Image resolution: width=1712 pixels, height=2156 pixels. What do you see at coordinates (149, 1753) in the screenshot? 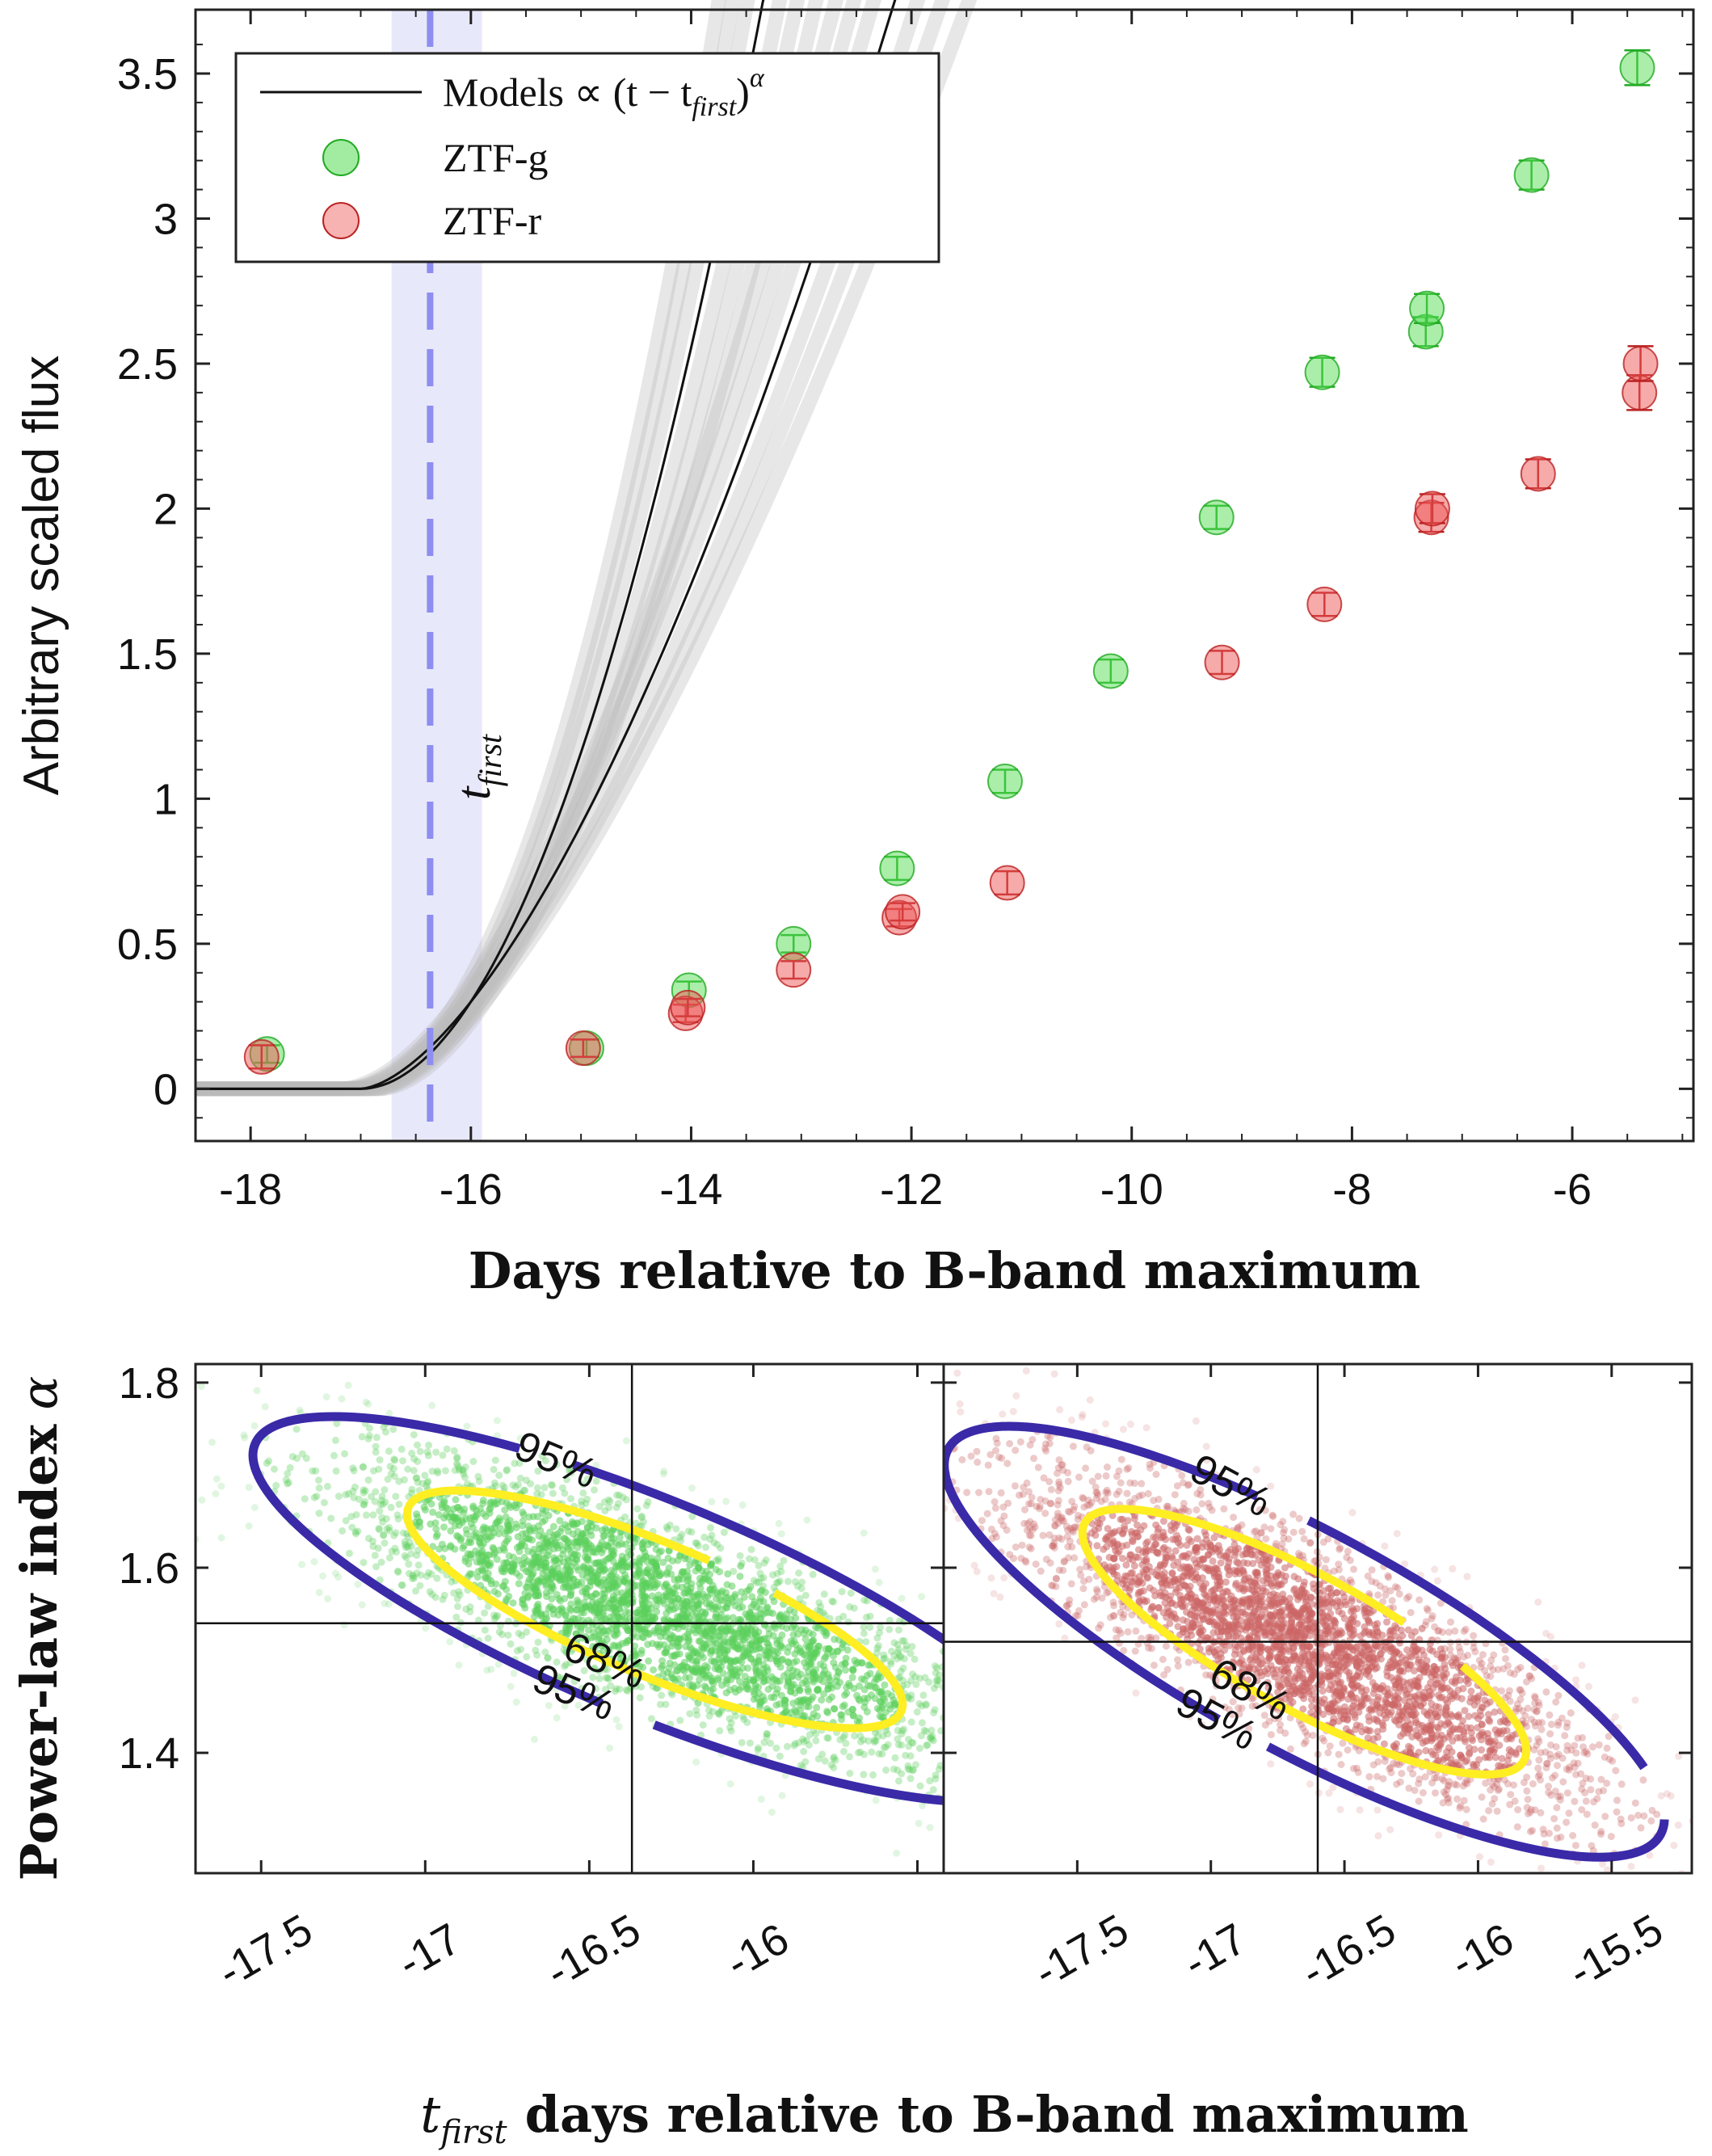
I see `y-tick-label: 1.4` at bounding box center [149, 1753].